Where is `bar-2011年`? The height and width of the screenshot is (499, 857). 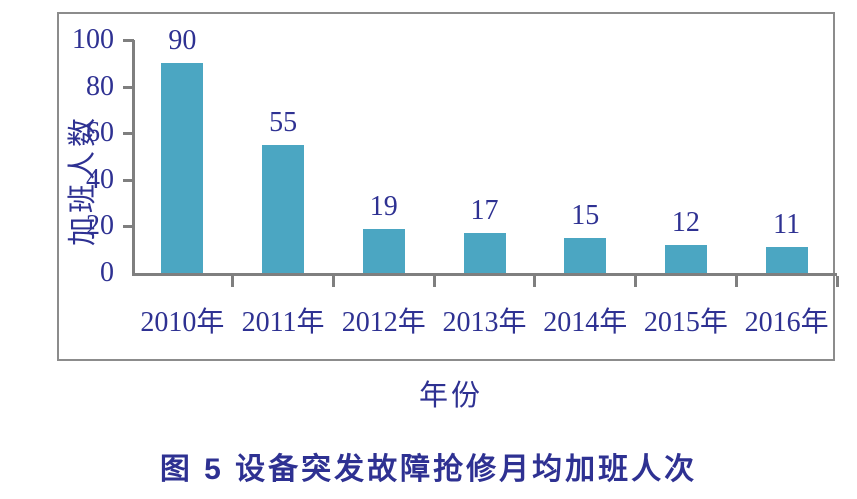
bar-2011年 is located at coordinates (283, 208).